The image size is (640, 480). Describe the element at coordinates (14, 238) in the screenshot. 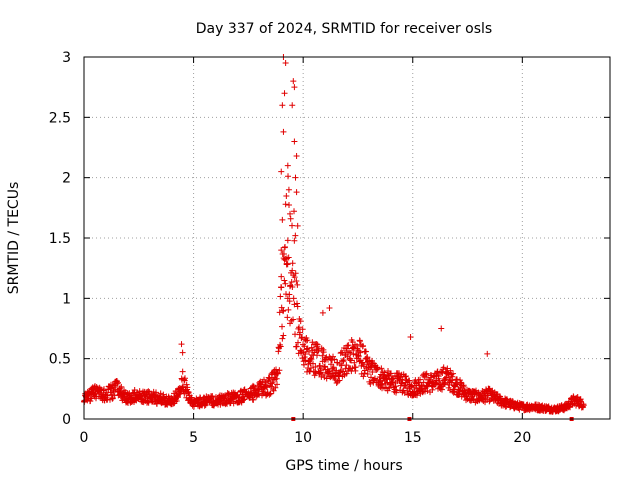

I see `y-axis-label: SRMTID / TECUs` at that location.